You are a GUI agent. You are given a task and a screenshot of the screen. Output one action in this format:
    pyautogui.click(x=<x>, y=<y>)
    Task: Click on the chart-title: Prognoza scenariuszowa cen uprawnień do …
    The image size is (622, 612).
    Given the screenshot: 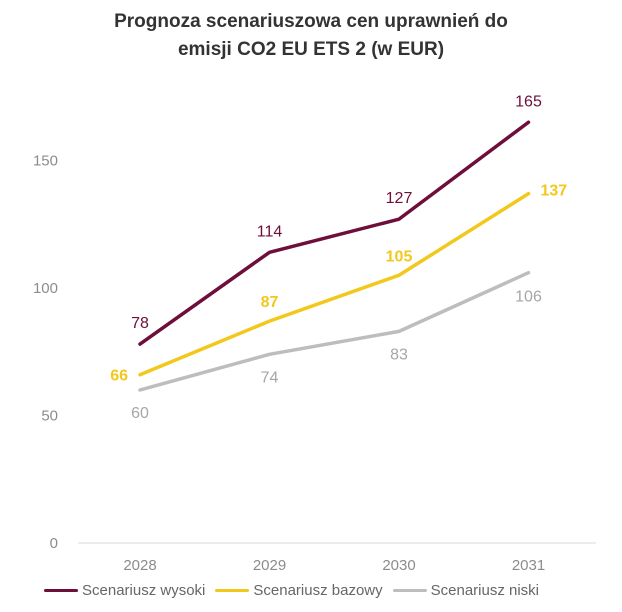 What is the action you would take?
    pyautogui.click(x=311, y=36)
    